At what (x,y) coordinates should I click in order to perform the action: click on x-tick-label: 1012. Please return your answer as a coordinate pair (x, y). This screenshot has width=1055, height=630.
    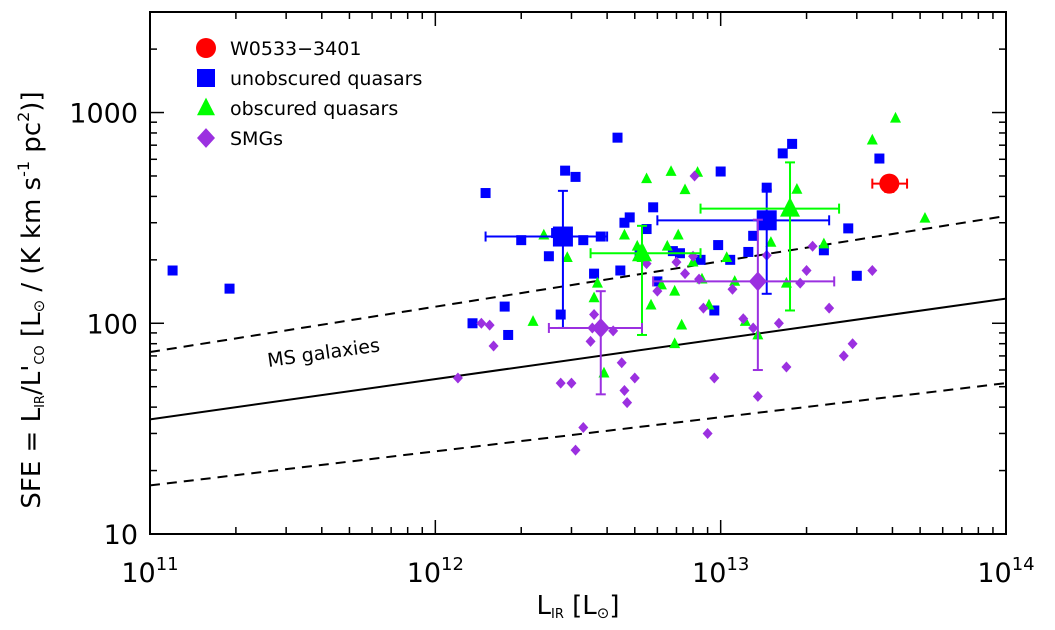
    Looking at the image, I should click on (435, 571).